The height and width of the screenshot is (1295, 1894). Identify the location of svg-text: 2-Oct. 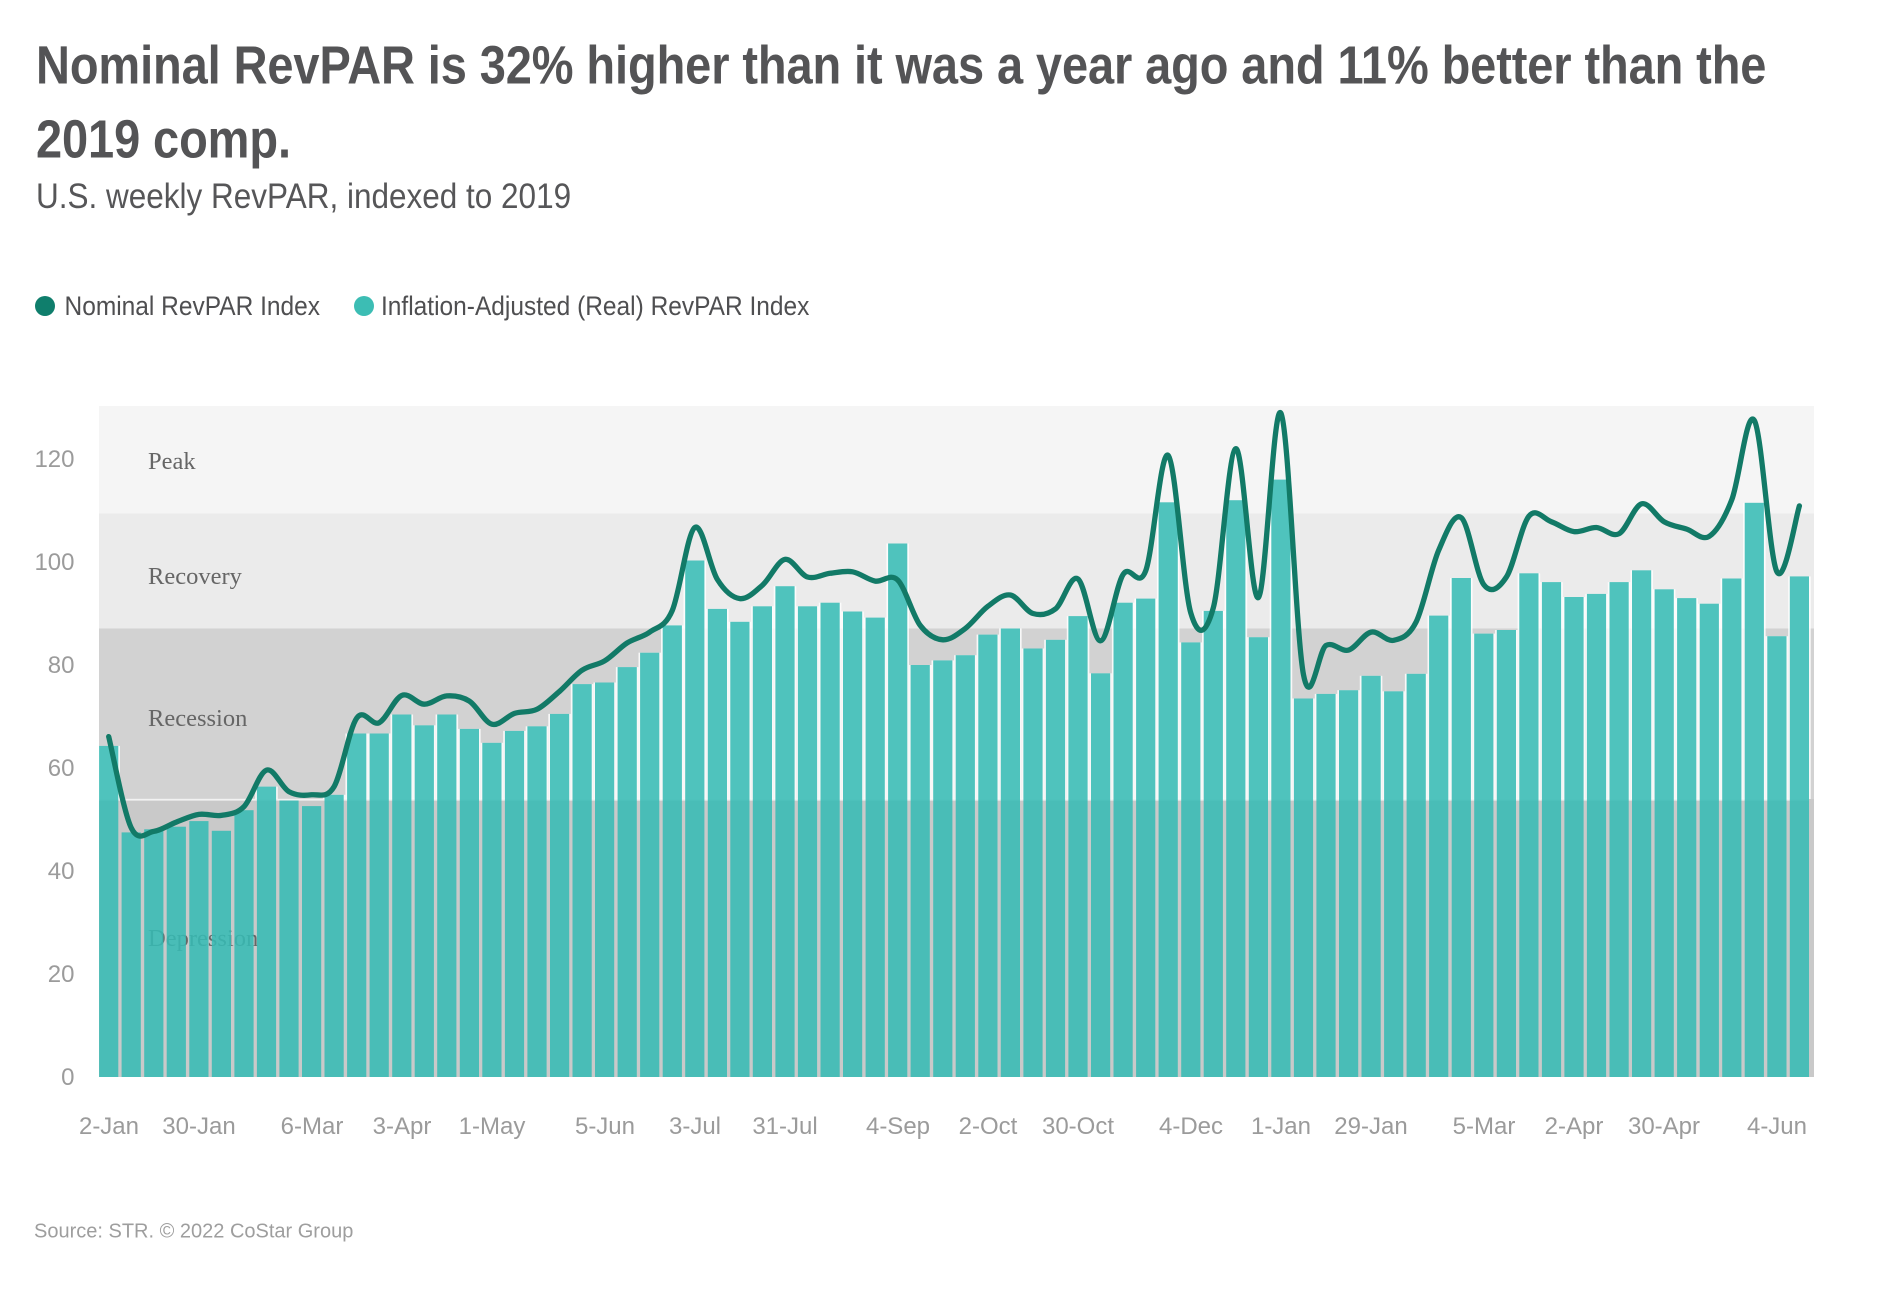
(988, 1126).